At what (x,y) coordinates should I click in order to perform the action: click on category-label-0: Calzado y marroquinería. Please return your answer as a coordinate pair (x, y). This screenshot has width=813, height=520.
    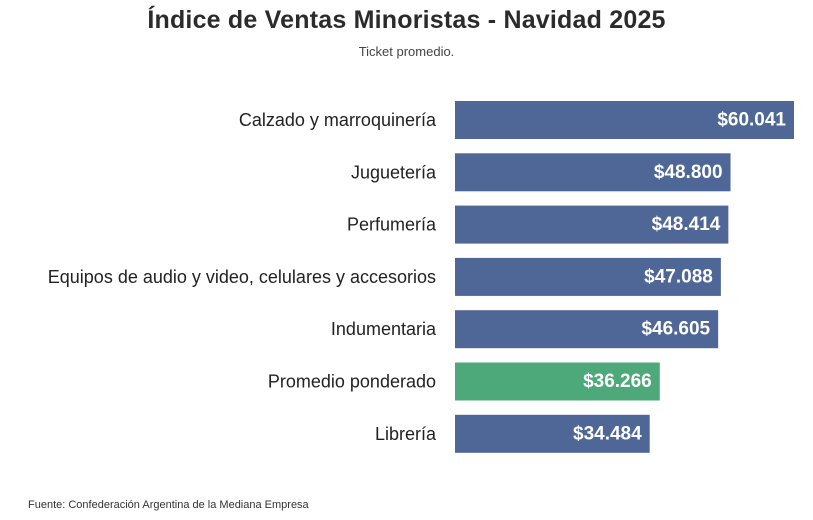
    Looking at the image, I should click on (338, 120).